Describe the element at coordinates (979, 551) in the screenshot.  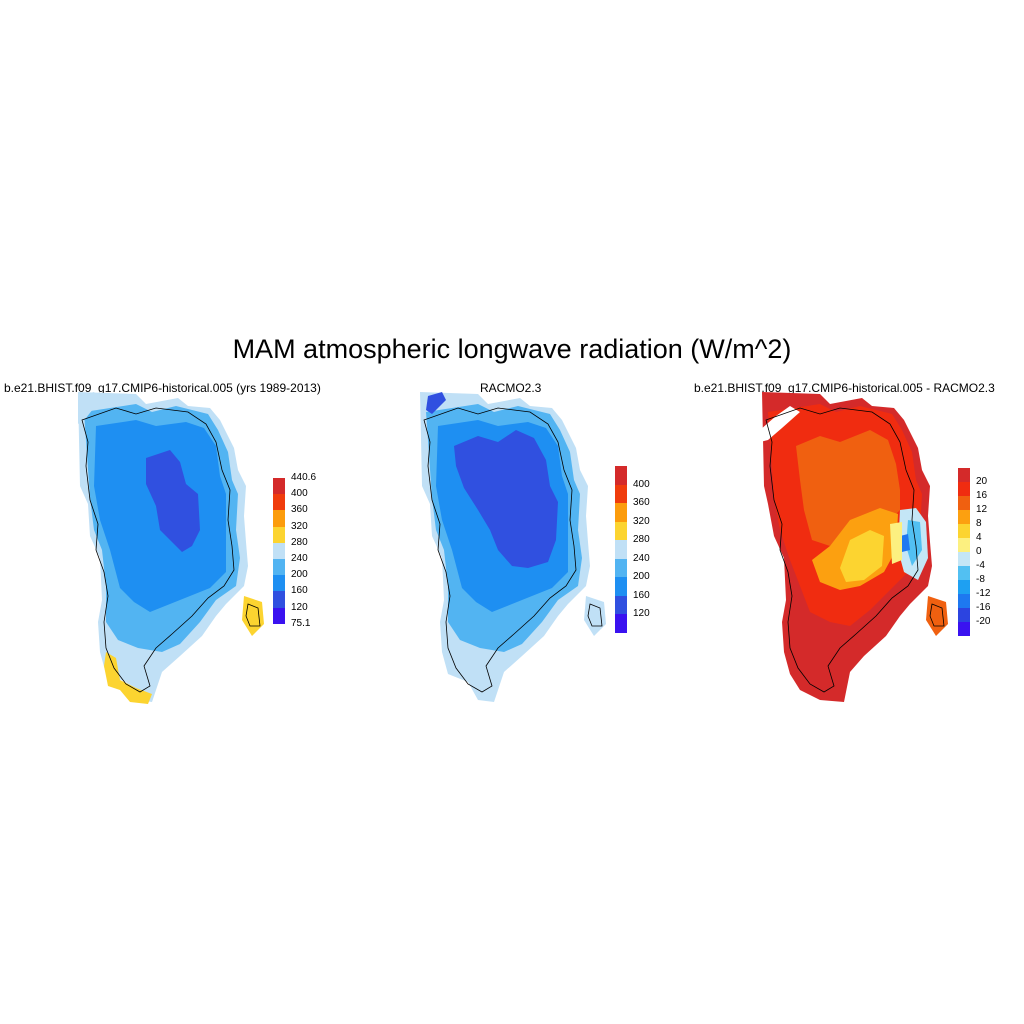
I see `colorbar-tick-label: 0` at that location.